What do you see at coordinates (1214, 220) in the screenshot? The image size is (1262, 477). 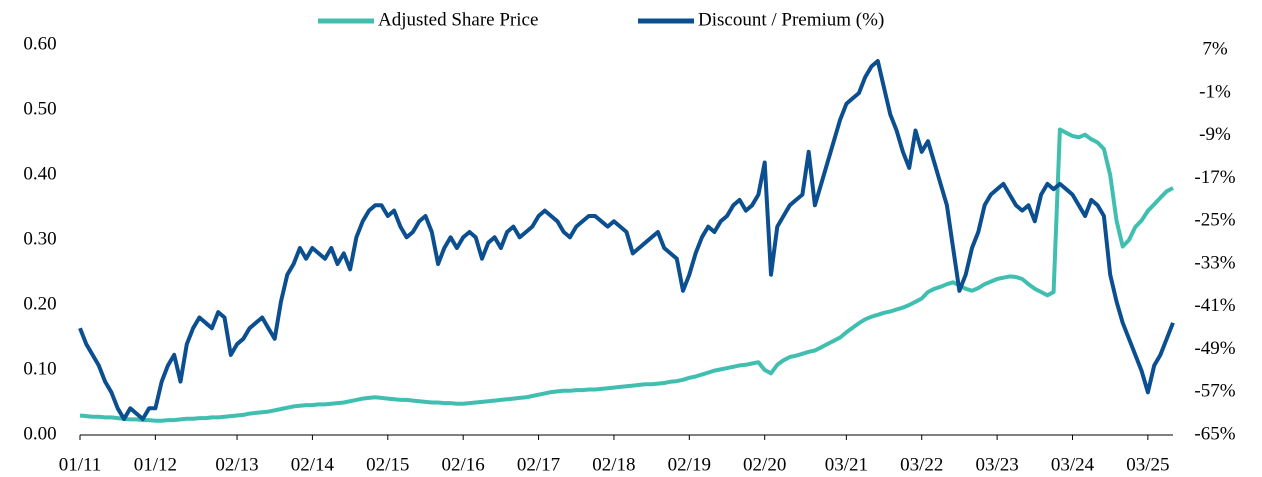 I see `y2-tick-label: -25%` at bounding box center [1214, 220].